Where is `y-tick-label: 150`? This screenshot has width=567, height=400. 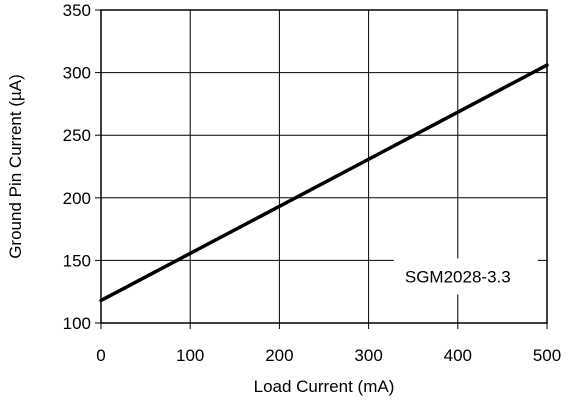 y-tick-label: 150 is located at coordinates (77, 260).